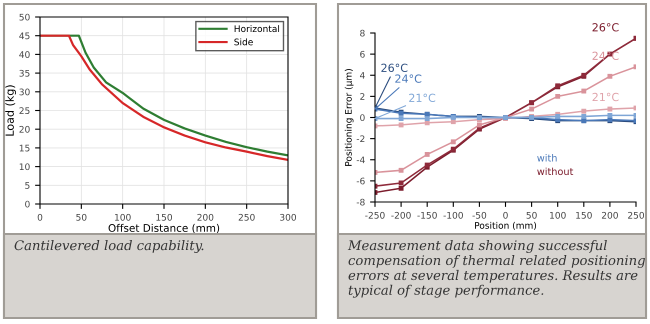 The image size is (650, 324). Describe the element at coordinates (349, 117) in the screenshot. I see `y-axis-title: Positioning Error (µm)` at that location.